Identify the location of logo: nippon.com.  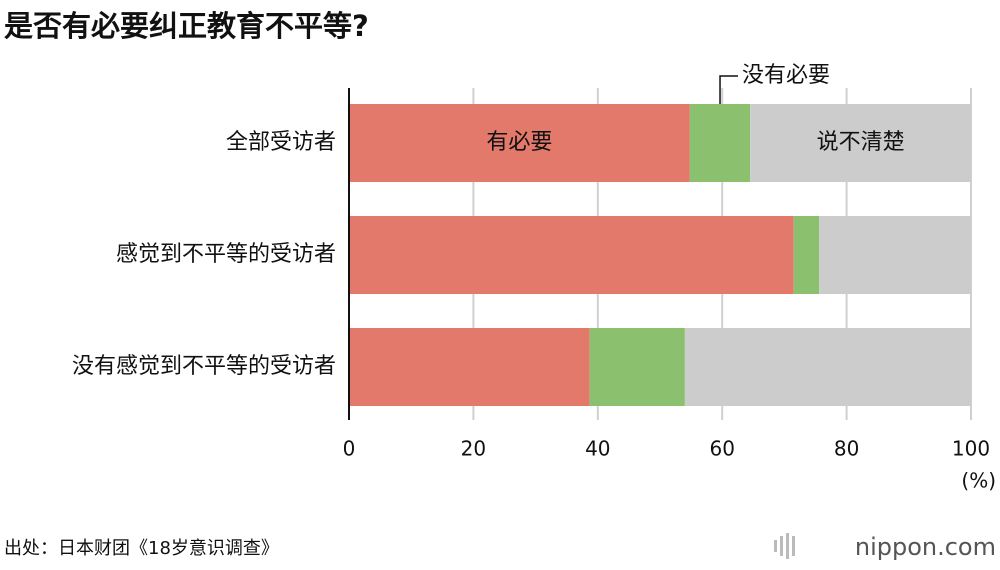
(925, 547).